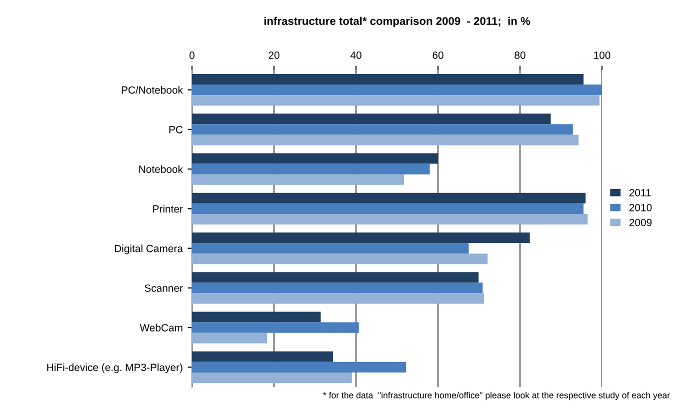 The image size is (677, 417). Describe the element at coordinates (438, 55) in the screenshot. I see `x-tick-label: 60` at that location.